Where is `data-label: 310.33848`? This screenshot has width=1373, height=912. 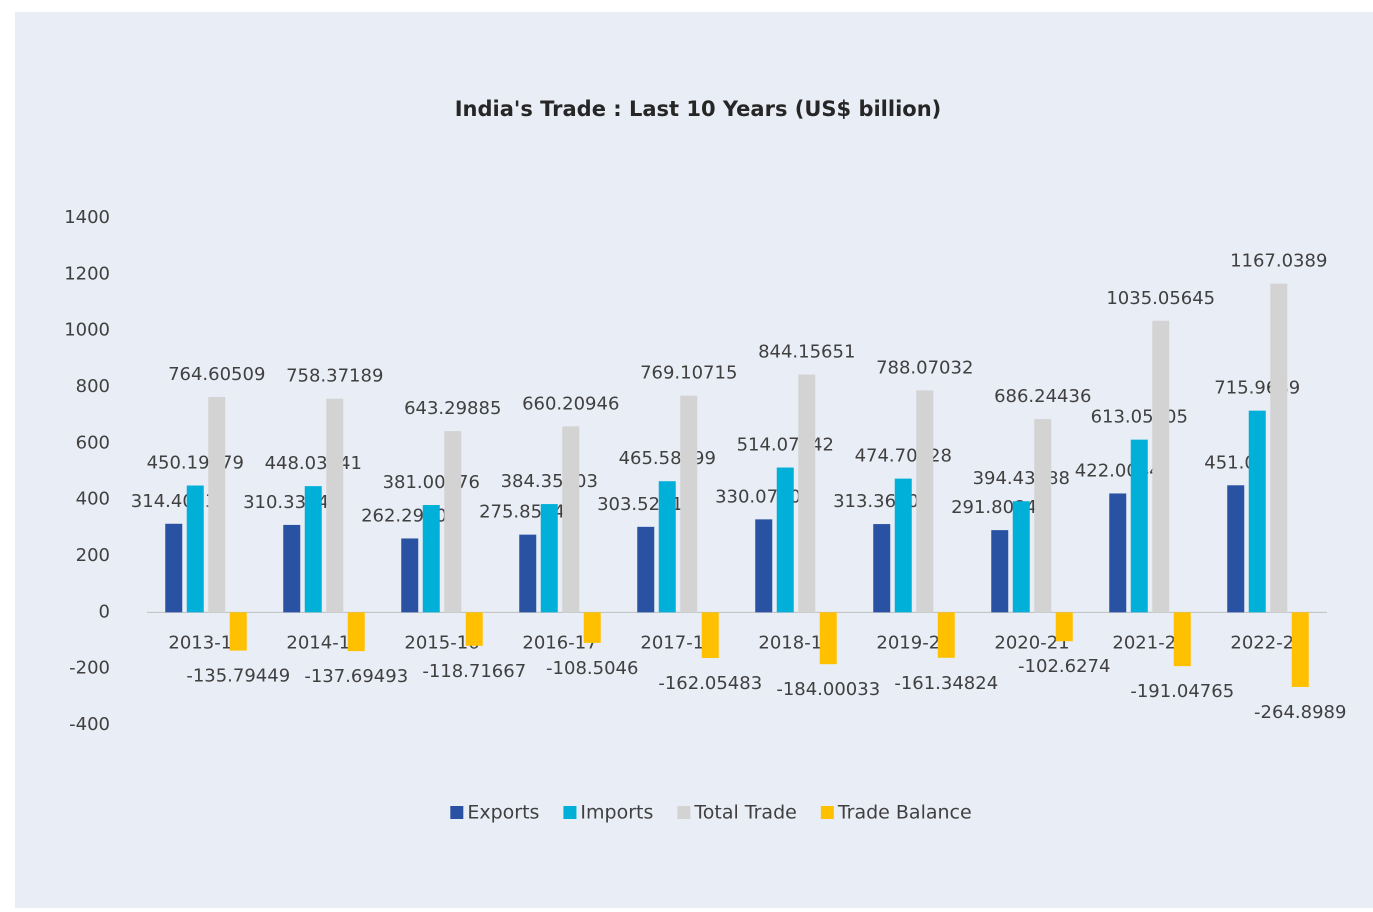 data-label: 310.33848 is located at coordinates (291, 502).